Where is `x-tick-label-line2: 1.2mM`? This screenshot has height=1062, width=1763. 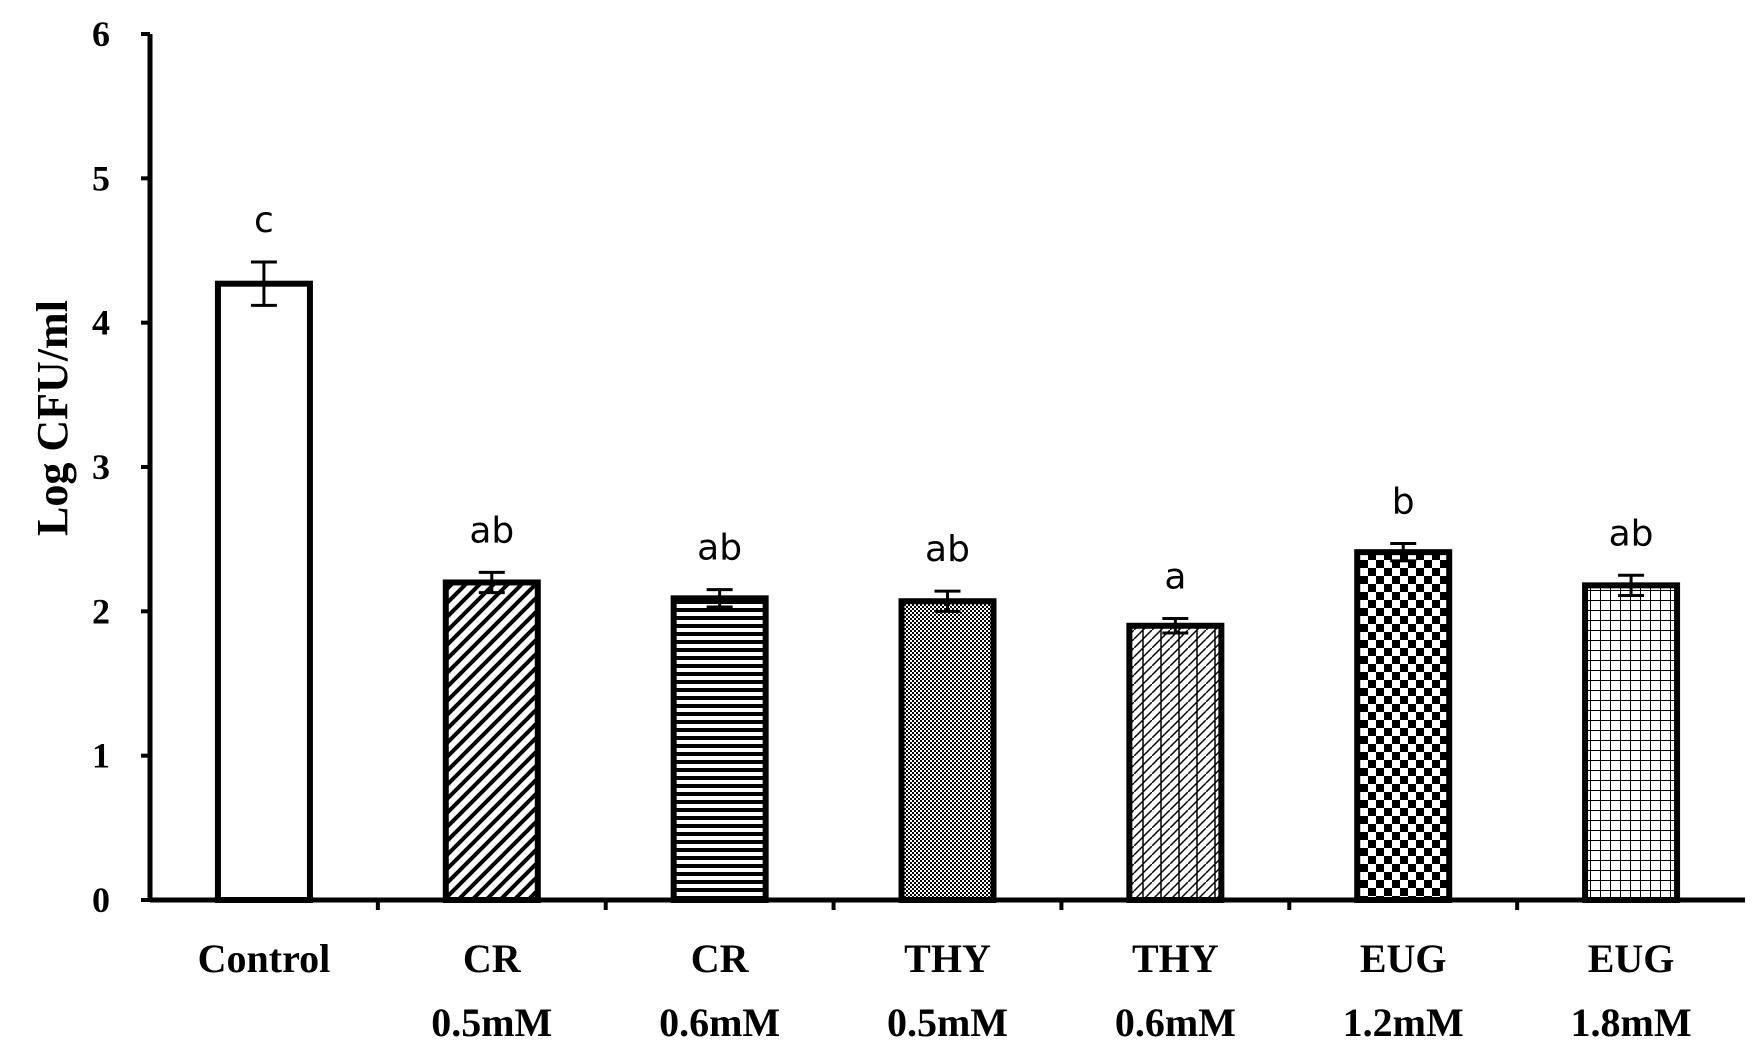 x-tick-label-line2: 1.2mM is located at coordinates (1403, 1022).